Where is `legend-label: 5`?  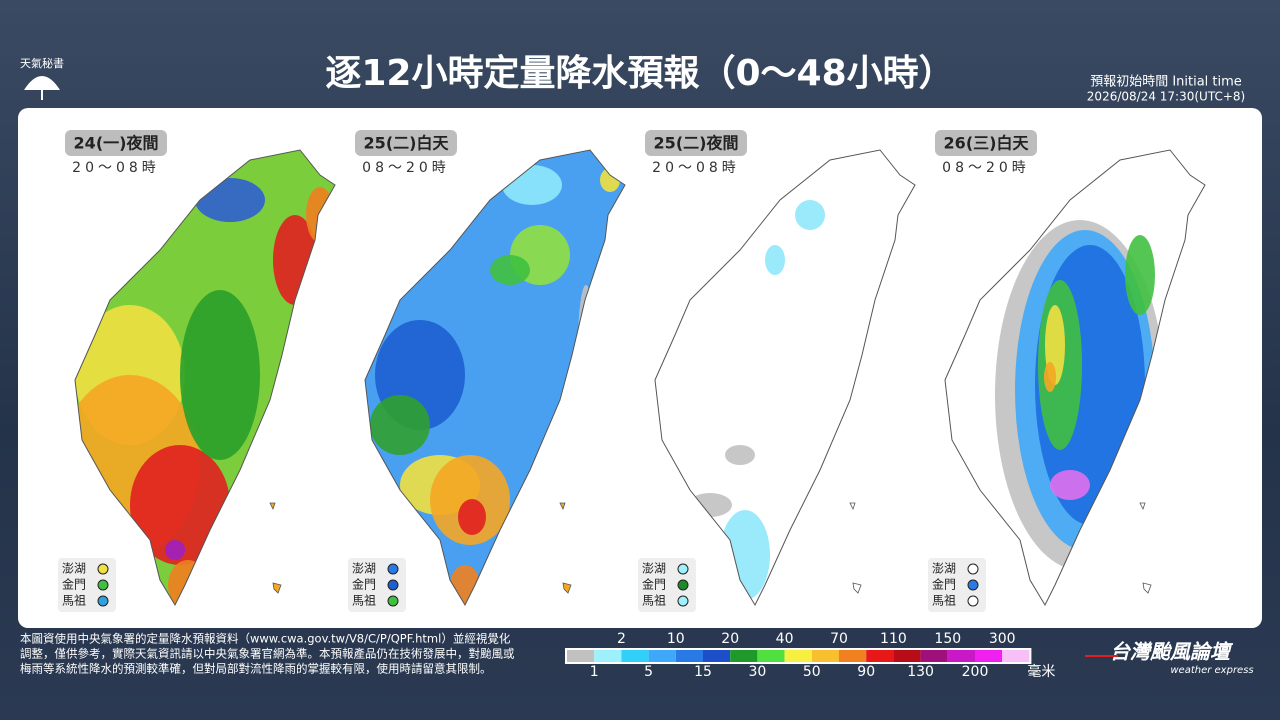 legend-label: 5 is located at coordinates (648, 672).